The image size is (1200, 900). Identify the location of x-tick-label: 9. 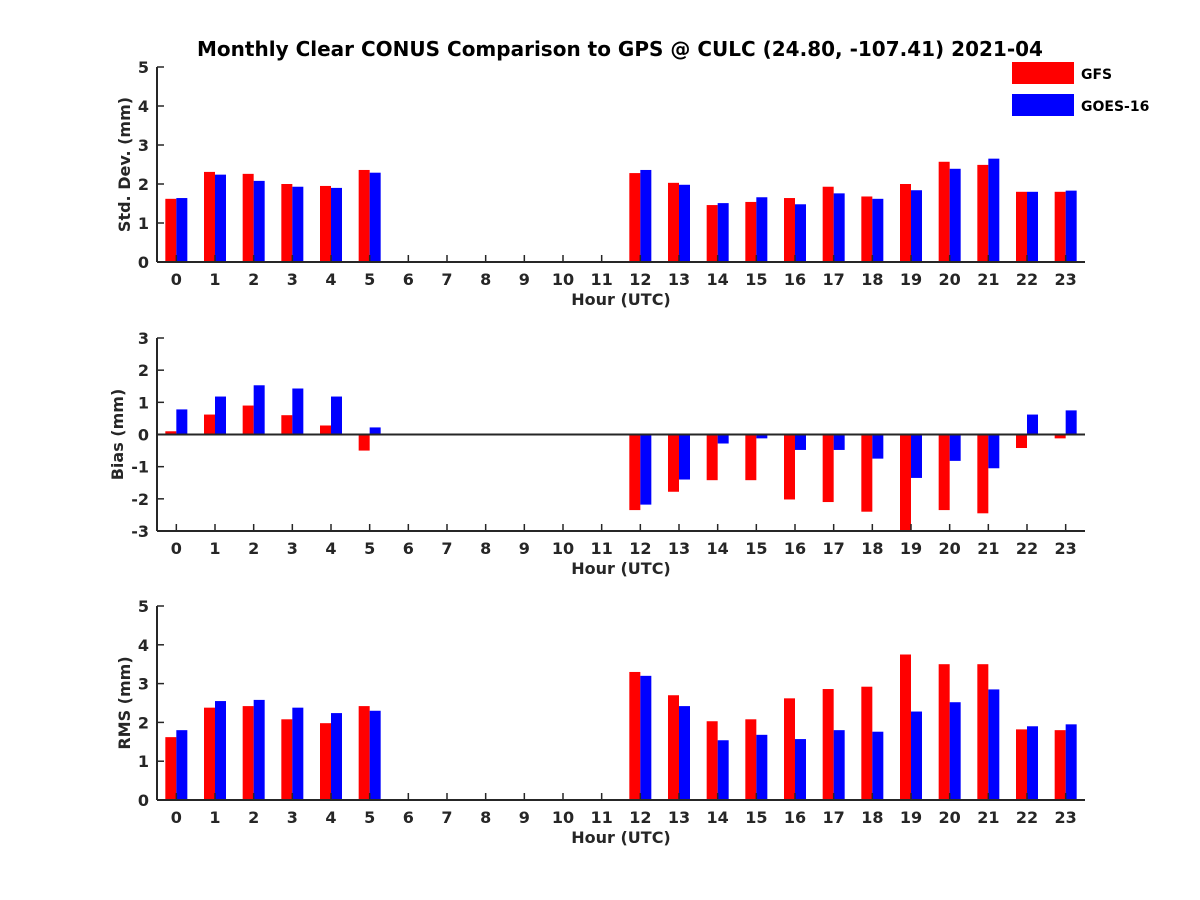
(524, 817).